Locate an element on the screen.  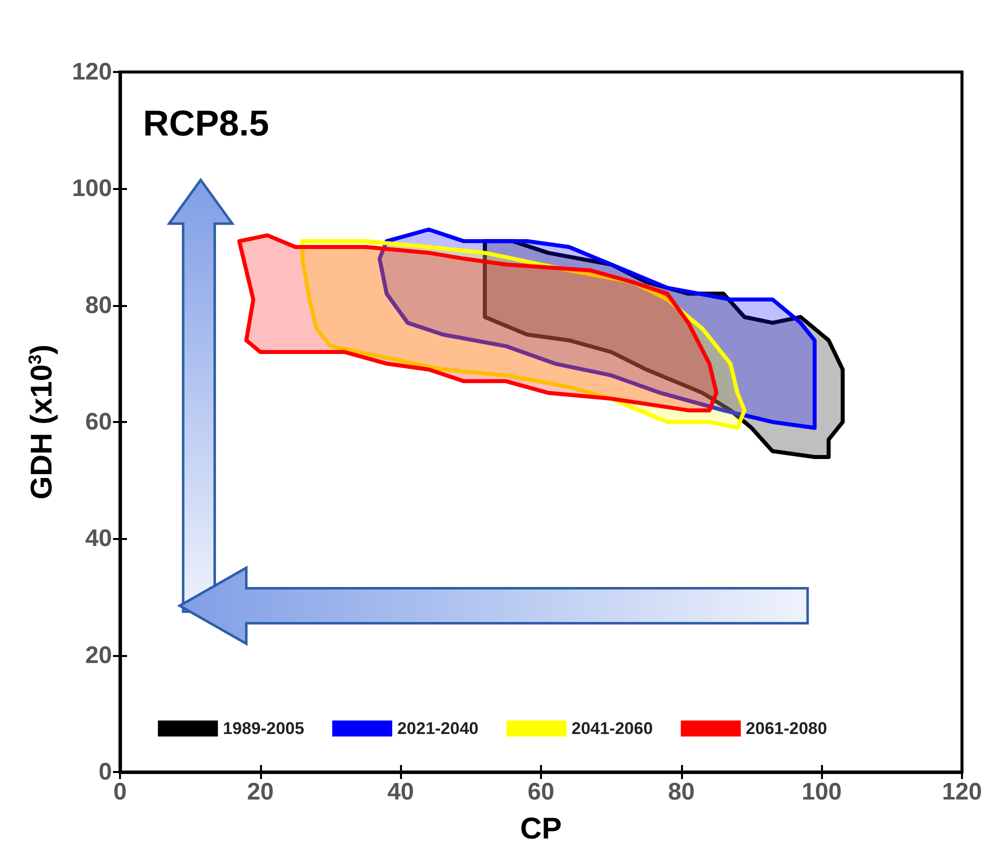
x-tick-label: 60 is located at coordinates (541, 792).